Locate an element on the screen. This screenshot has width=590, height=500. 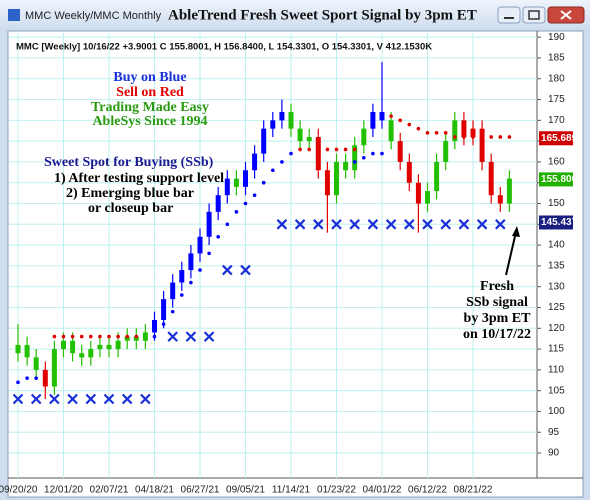
annotation: 1) After testing support level is located at coordinates (139, 178).